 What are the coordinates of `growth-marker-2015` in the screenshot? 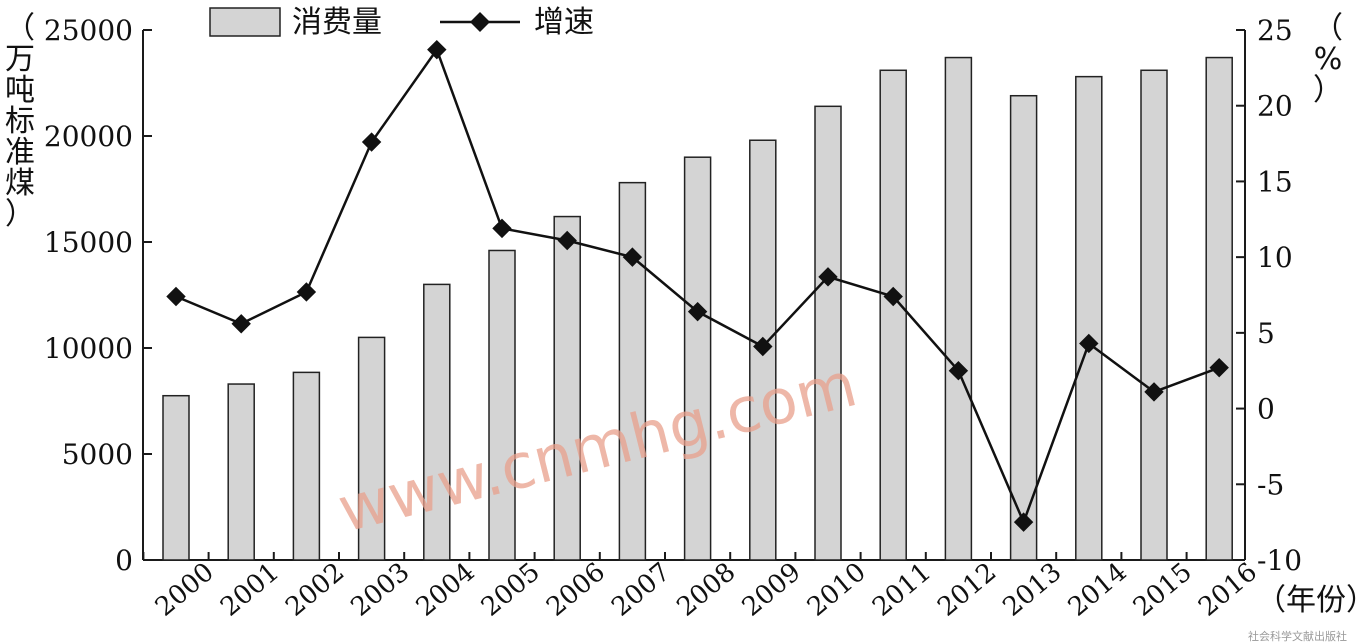 It's located at (1154, 392).